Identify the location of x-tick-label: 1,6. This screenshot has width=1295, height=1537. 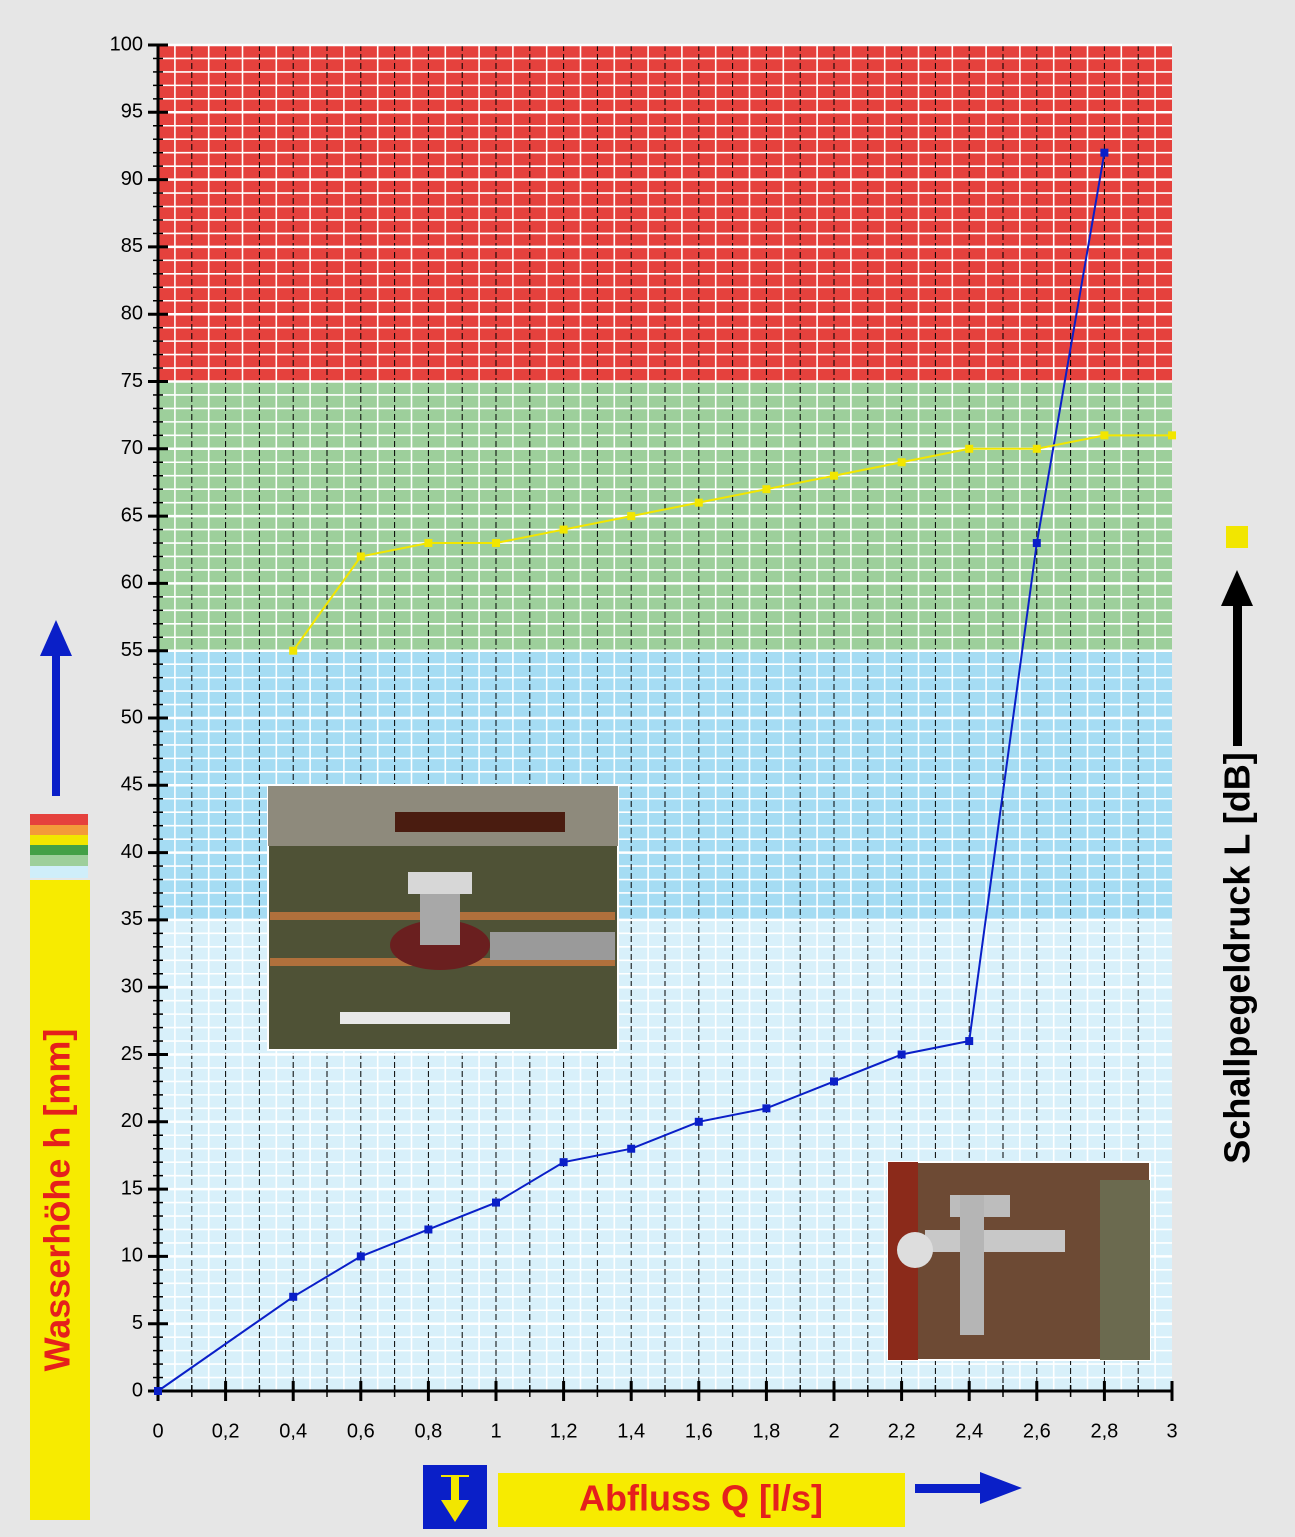
(699, 1431).